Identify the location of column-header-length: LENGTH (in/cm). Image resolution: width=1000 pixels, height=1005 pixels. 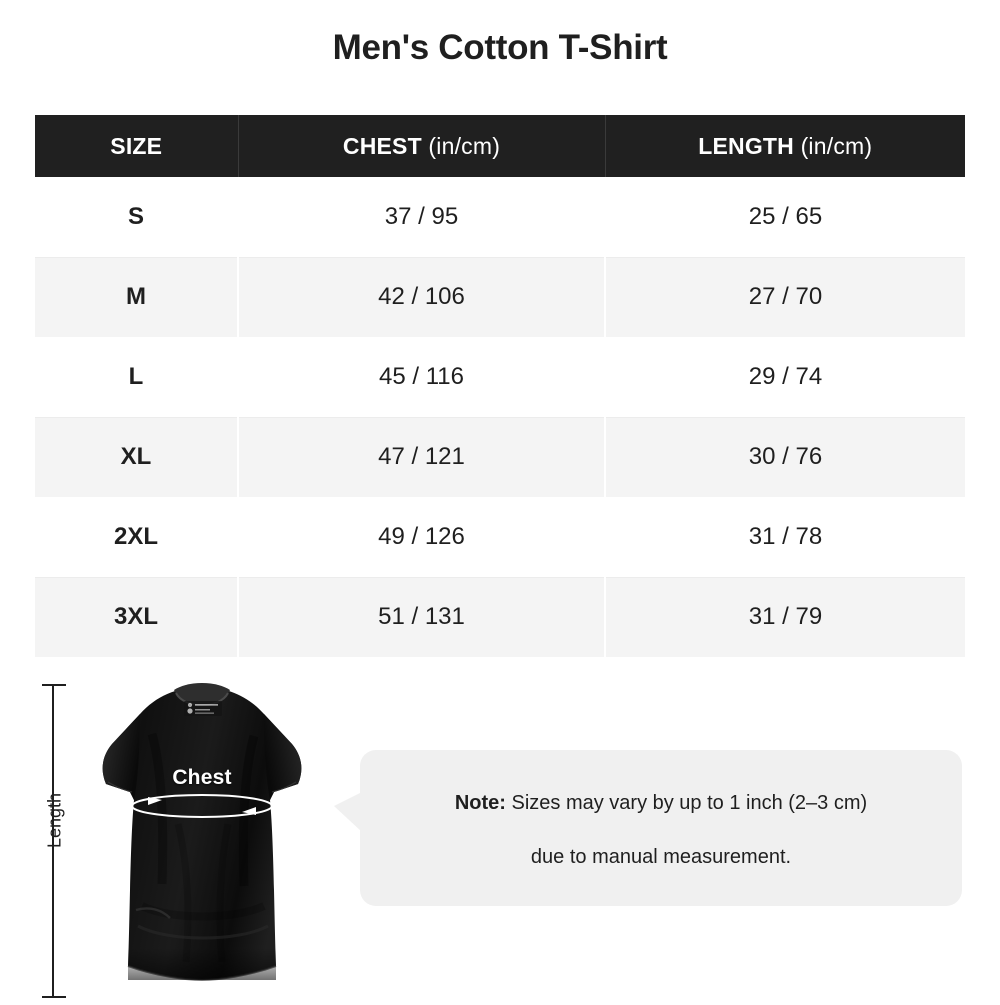
(785, 146).